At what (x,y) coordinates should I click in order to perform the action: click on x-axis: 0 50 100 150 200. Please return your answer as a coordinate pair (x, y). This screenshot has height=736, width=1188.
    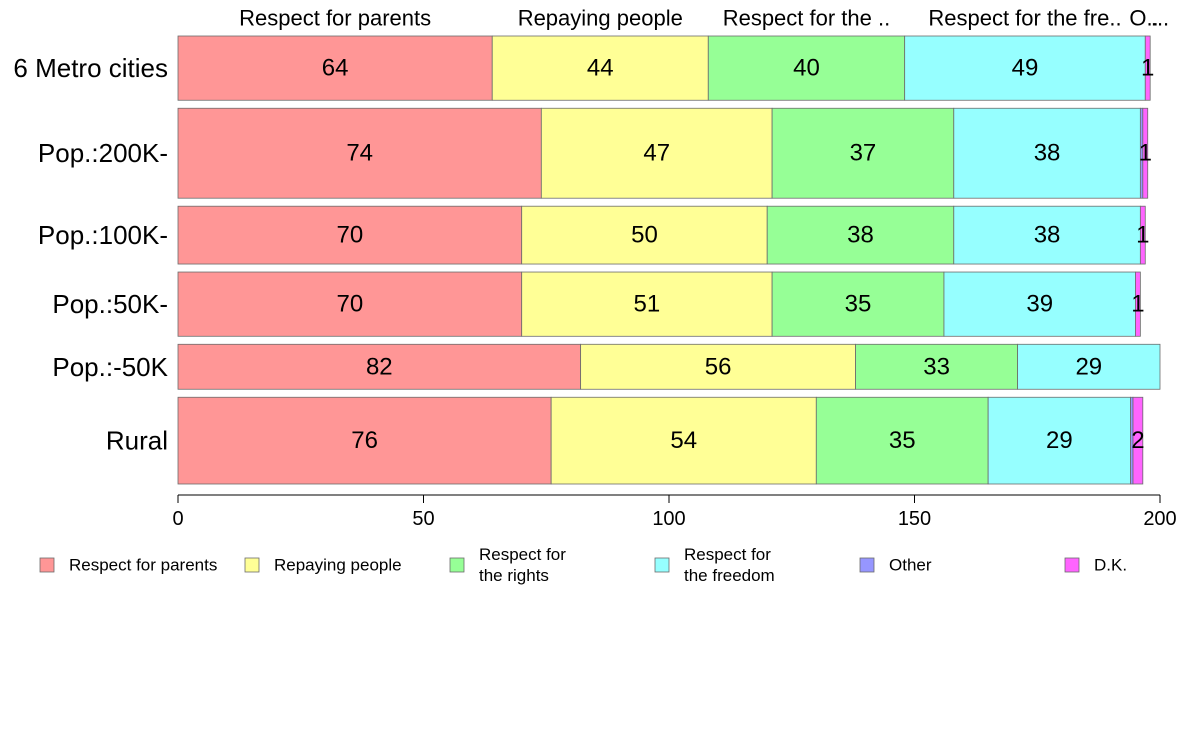
    Looking at the image, I should click on (674, 512).